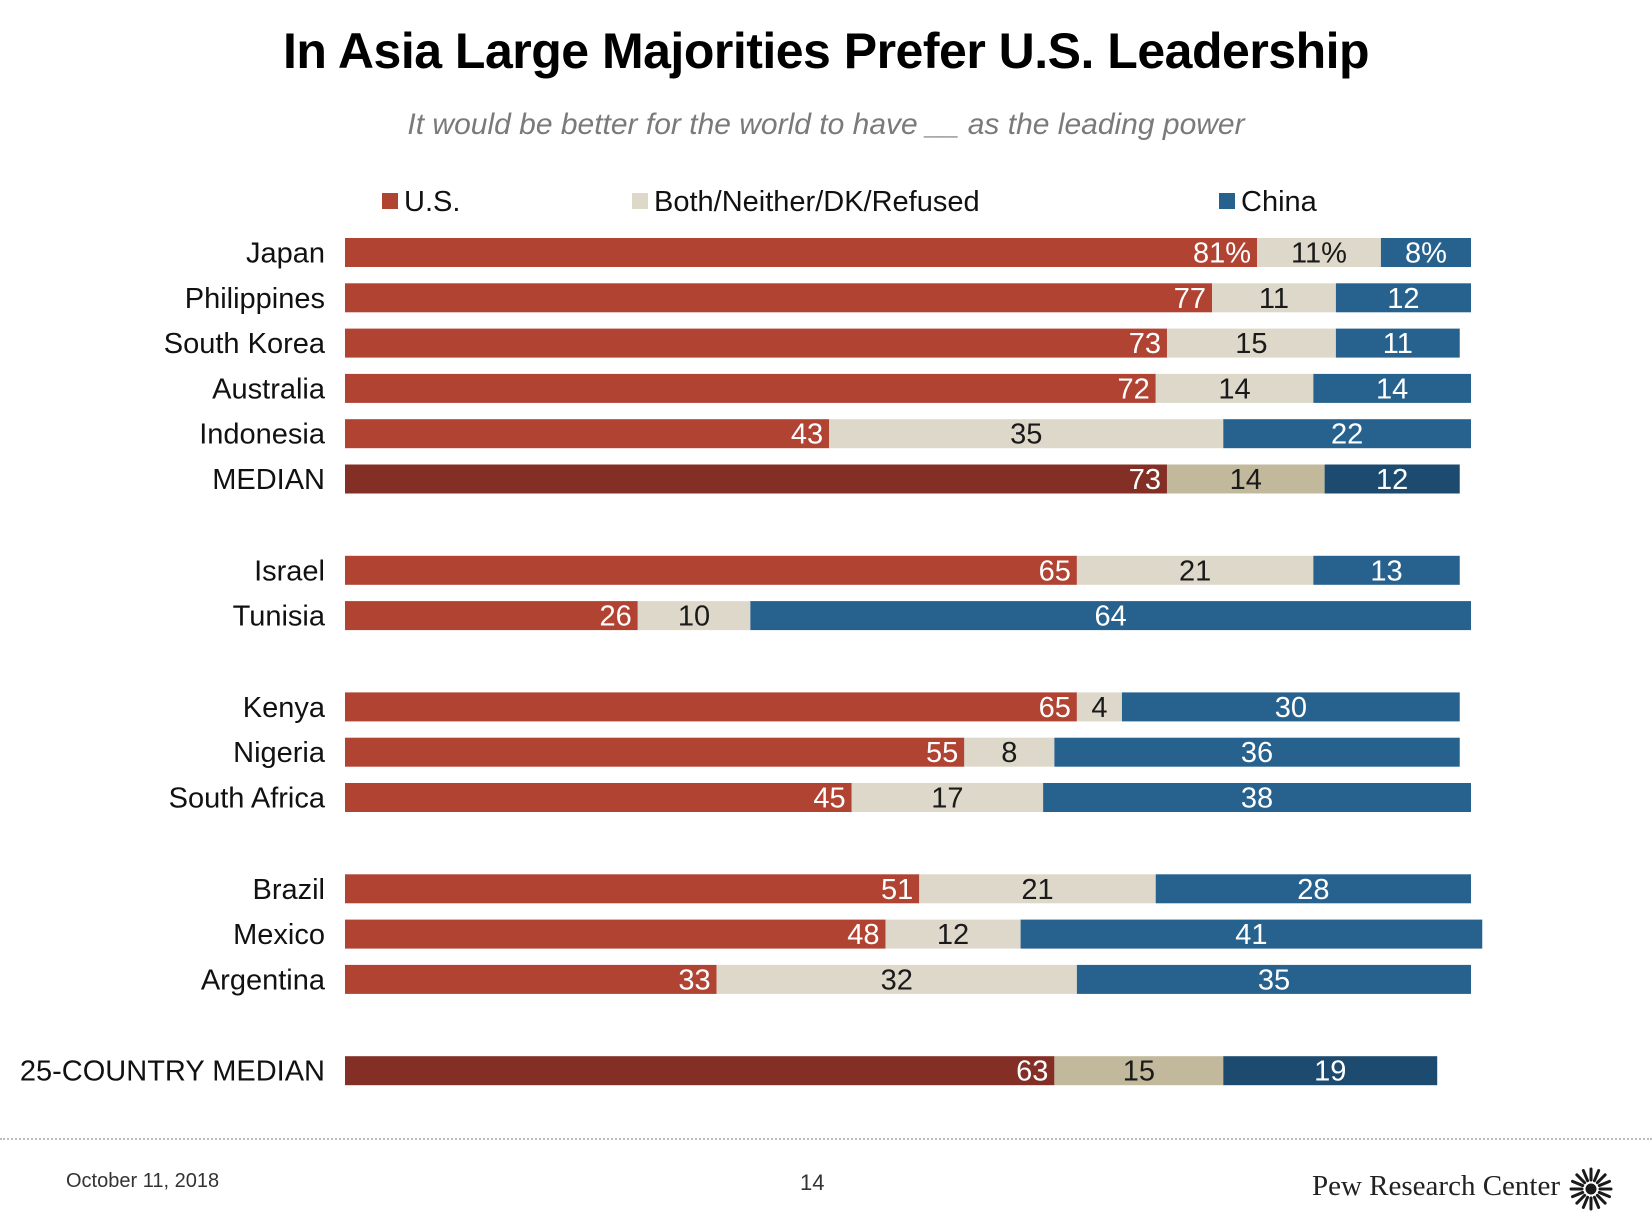  What do you see at coordinates (1591, 1189) in the screenshot?
I see `pew-logo-icon` at bounding box center [1591, 1189].